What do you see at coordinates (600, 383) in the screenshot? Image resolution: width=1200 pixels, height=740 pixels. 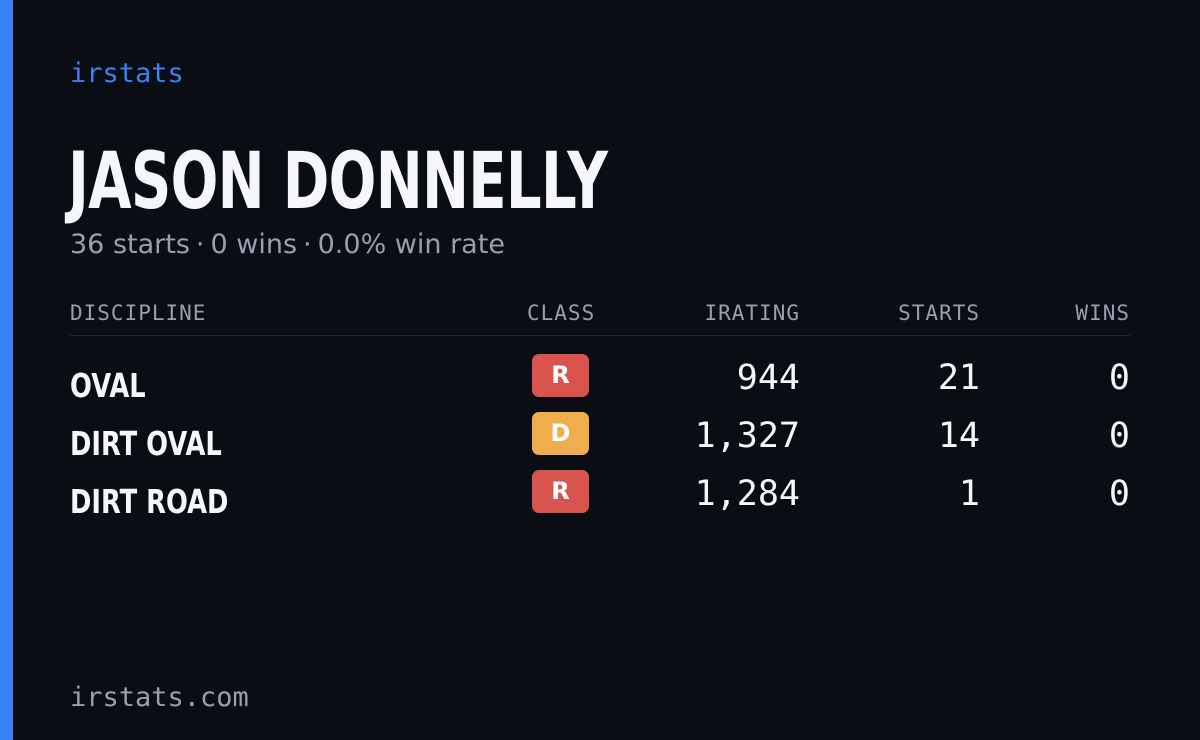 I see `table-row: OVAL R 944 21 0` at bounding box center [600, 383].